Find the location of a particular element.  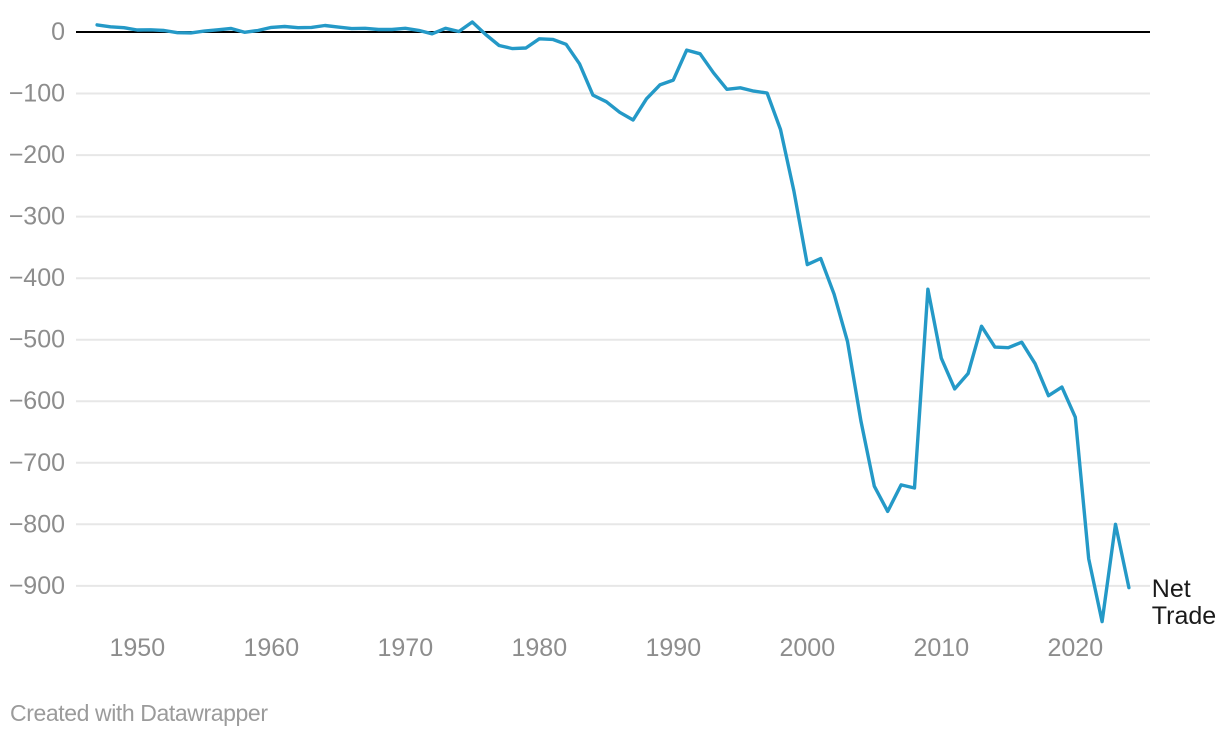

svg-text: −800 is located at coordinates (37, 524).